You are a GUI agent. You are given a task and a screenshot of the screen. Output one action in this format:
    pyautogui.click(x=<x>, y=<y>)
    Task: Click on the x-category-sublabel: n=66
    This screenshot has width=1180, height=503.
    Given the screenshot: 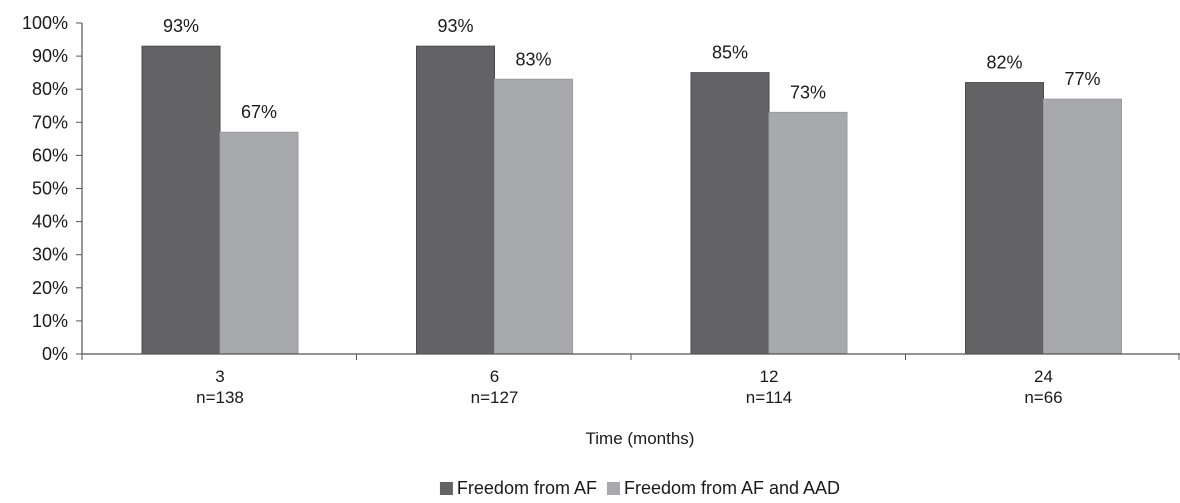 What is the action you would take?
    pyautogui.click(x=1043, y=397)
    